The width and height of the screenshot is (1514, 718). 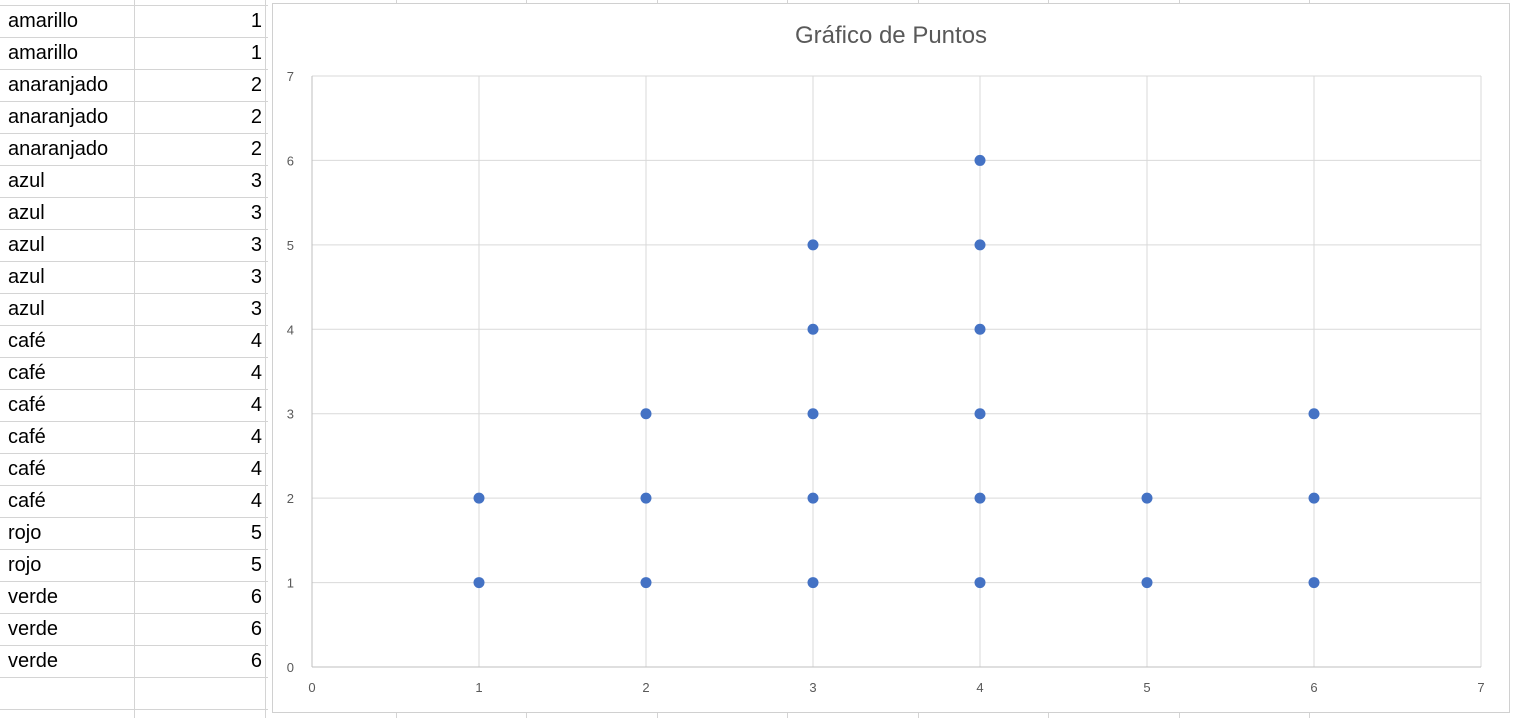 What do you see at coordinates (478, 687) in the screenshot?
I see `x-tick-label: 1` at bounding box center [478, 687].